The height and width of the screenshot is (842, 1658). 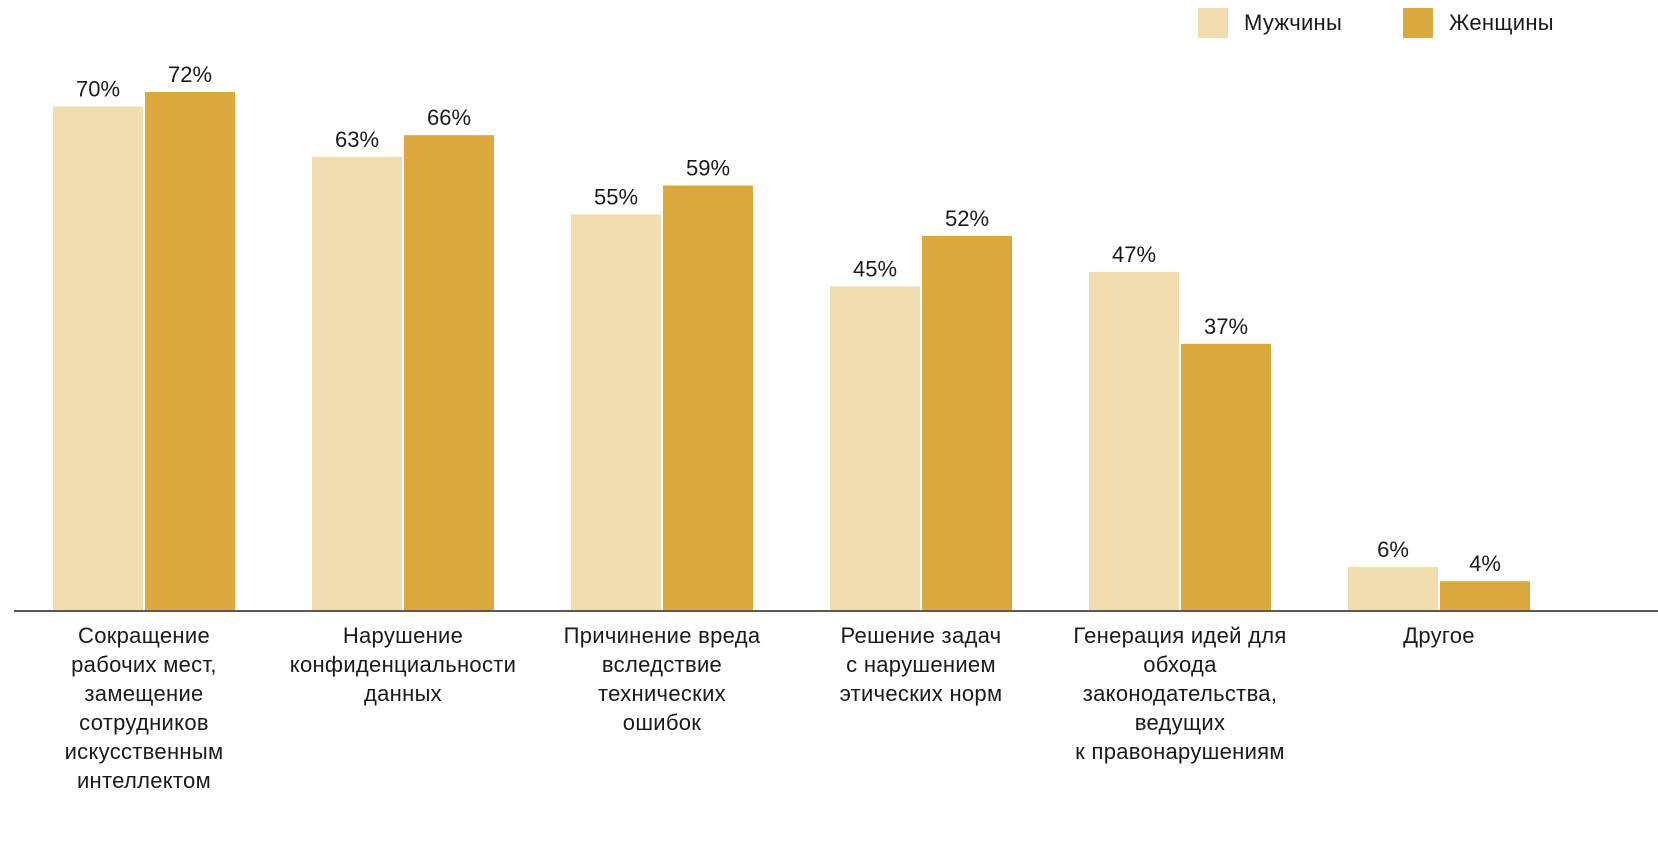 I want to click on data-label: 55%, so click(x=616, y=196).